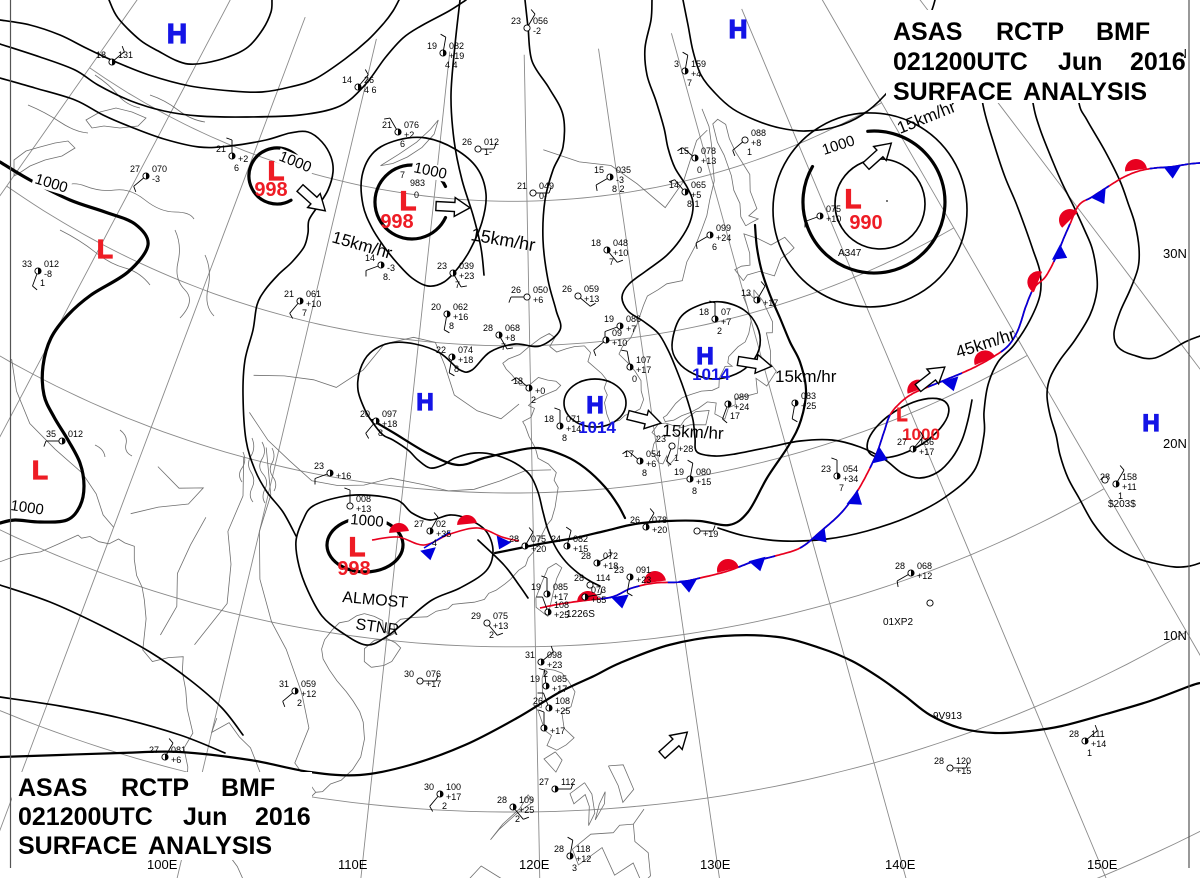 The image size is (1200, 878). What do you see at coordinates (488, 152) in the screenshot?
I see `svg-text: 1-` at bounding box center [488, 152].